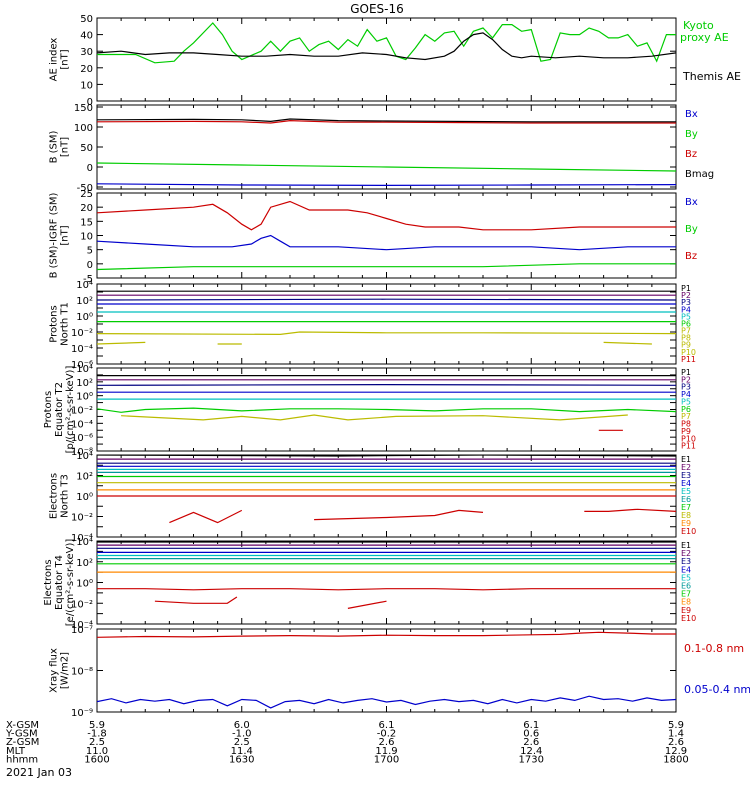  What do you see at coordinates (676, 725) in the screenshot?
I see `ephemeris-value: 5.9` at bounding box center [676, 725].